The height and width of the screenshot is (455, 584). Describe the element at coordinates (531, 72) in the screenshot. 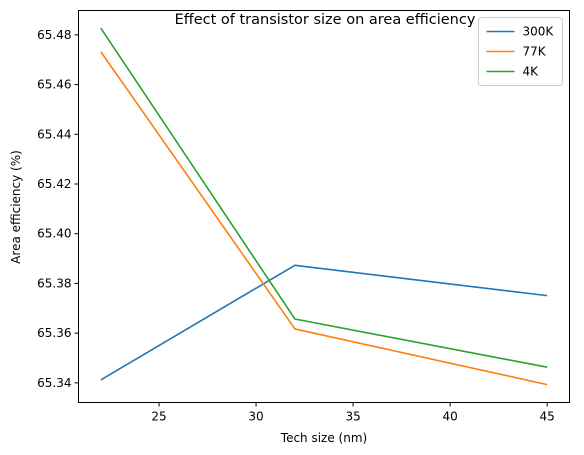

I see `legend-label: 4K` at that location.